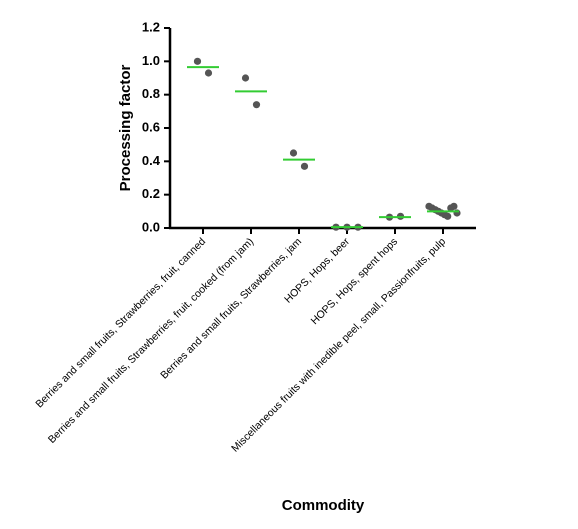  Describe the element at coordinates (151, 160) in the screenshot. I see `y-tick-label: 0.4` at that location.